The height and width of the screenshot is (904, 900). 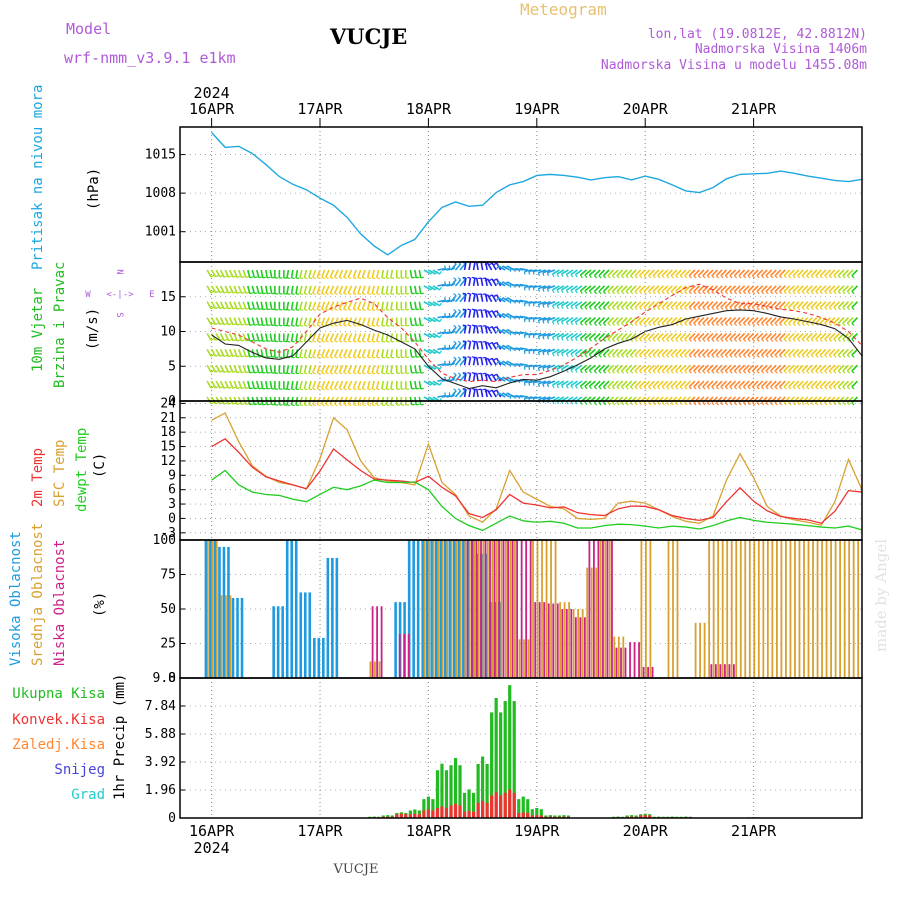 What do you see at coordinates (168, 332) in the screenshot?
I see `wind-tick-label: 10` at bounding box center [168, 332].